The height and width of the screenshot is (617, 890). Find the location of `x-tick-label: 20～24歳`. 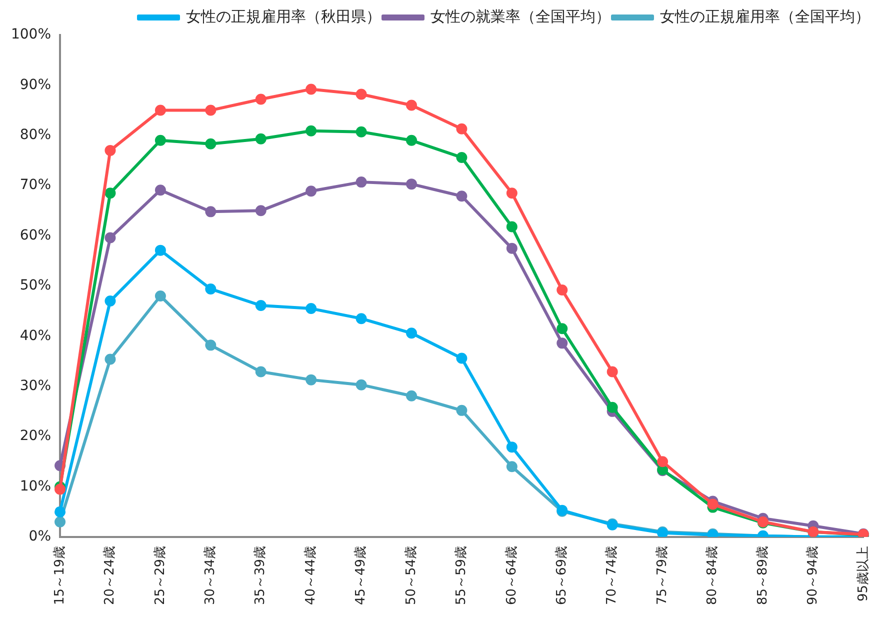

x-tick-label: 20～24歳 is located at coordinates (110, 576).